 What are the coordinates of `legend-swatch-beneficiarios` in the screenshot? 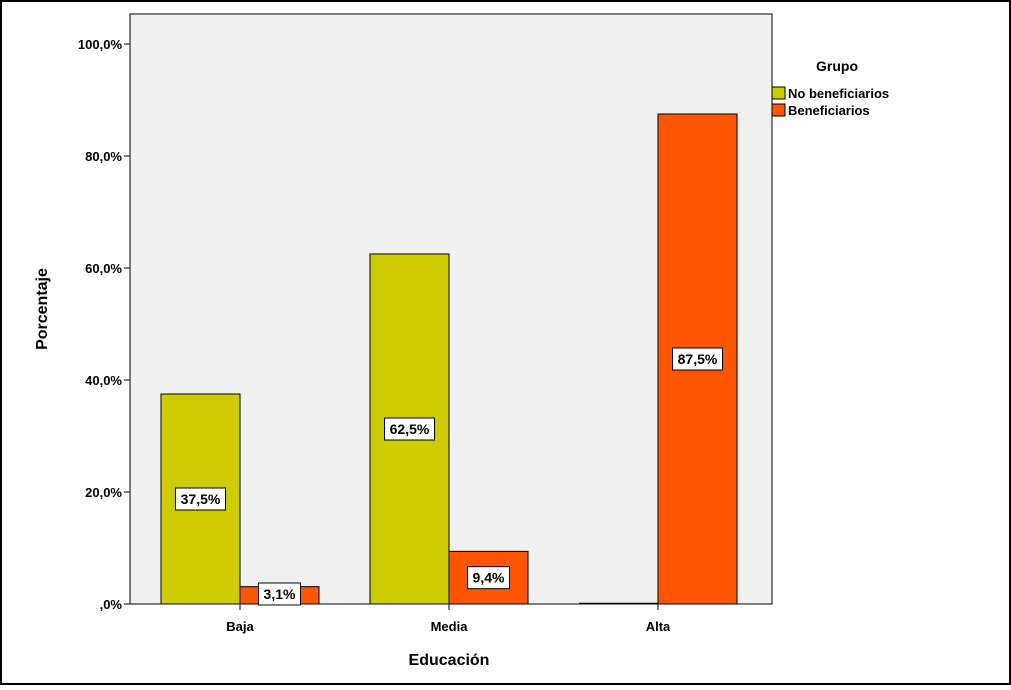 It's located at (778, 110).